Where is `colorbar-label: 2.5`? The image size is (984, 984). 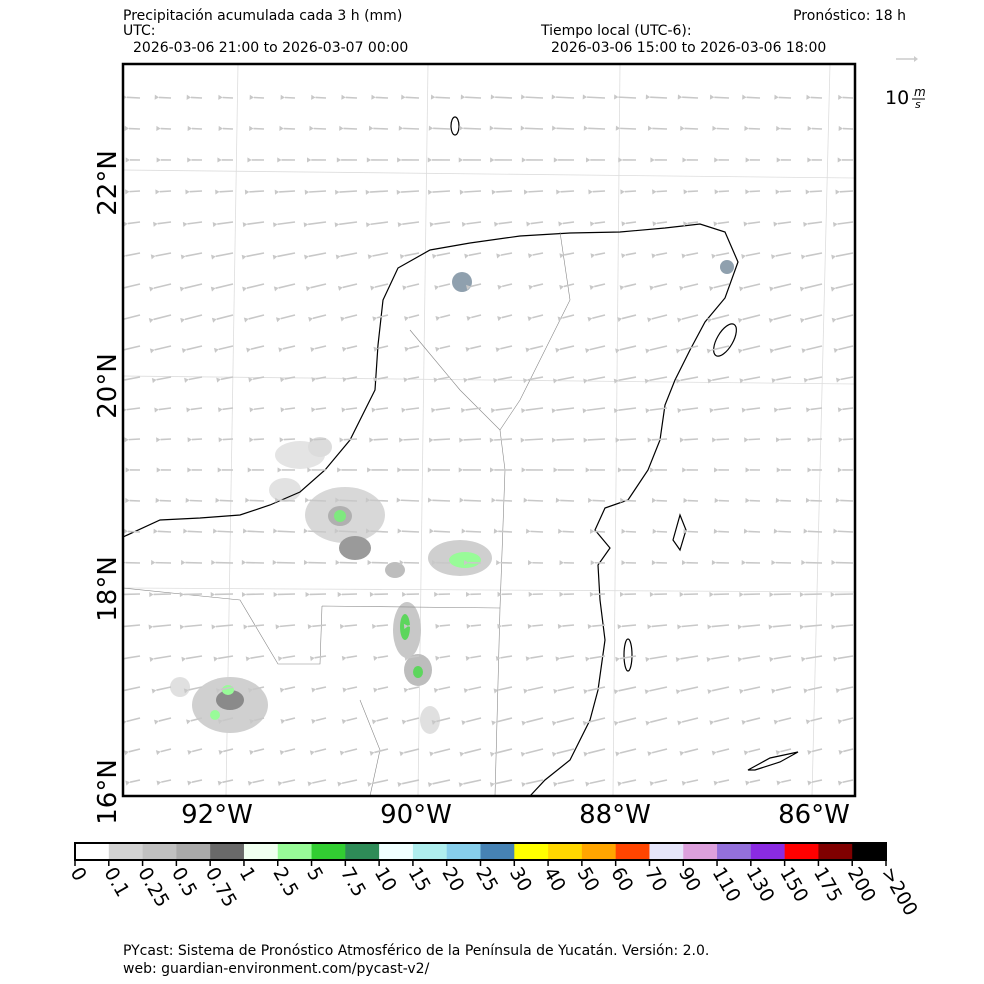
colorbar-label: 2.5 is located at coordinates (285, 882).